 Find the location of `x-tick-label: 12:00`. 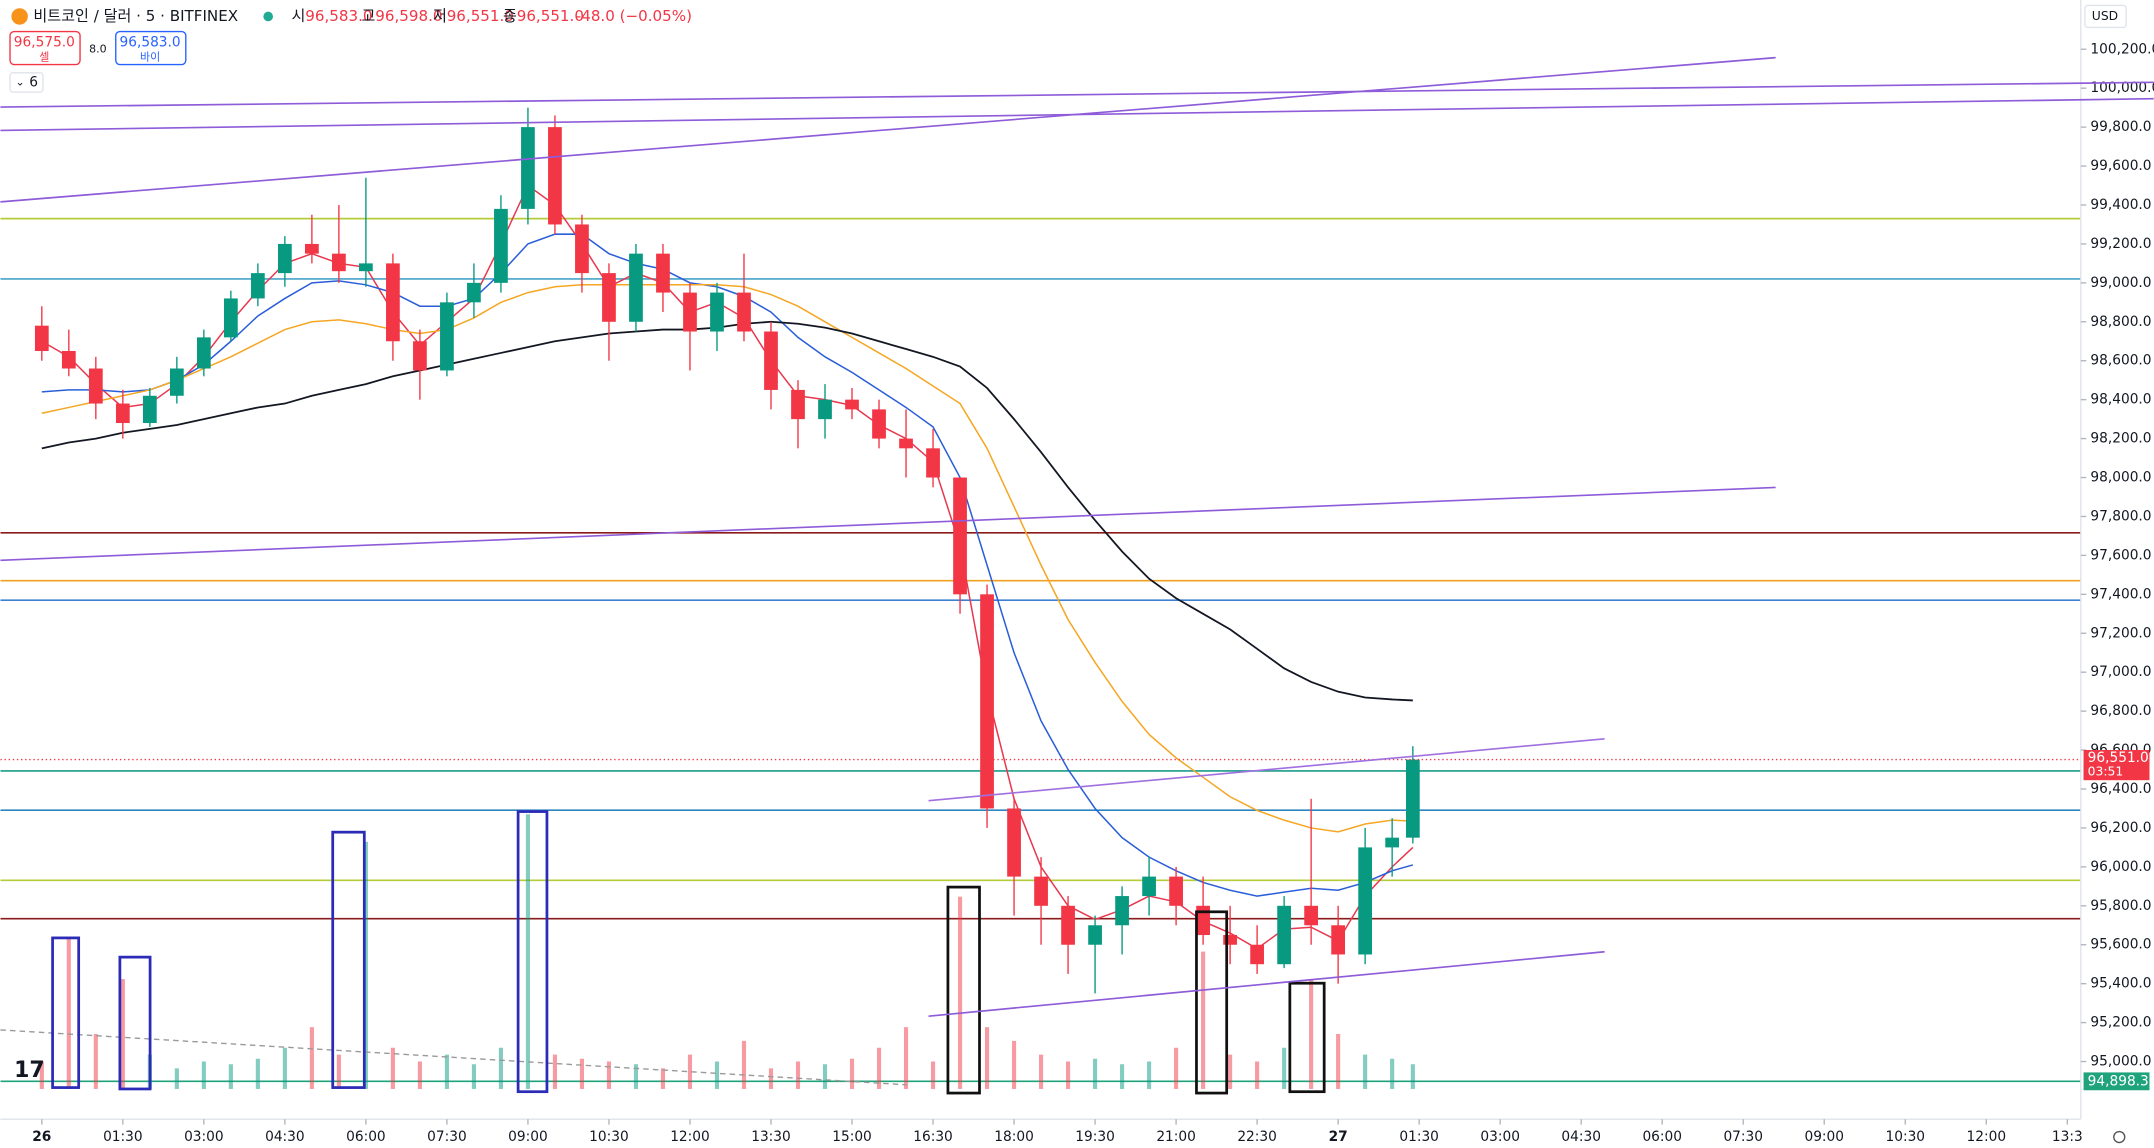

x-tick-label: 12:00 is located at coordinates (690, 1137).